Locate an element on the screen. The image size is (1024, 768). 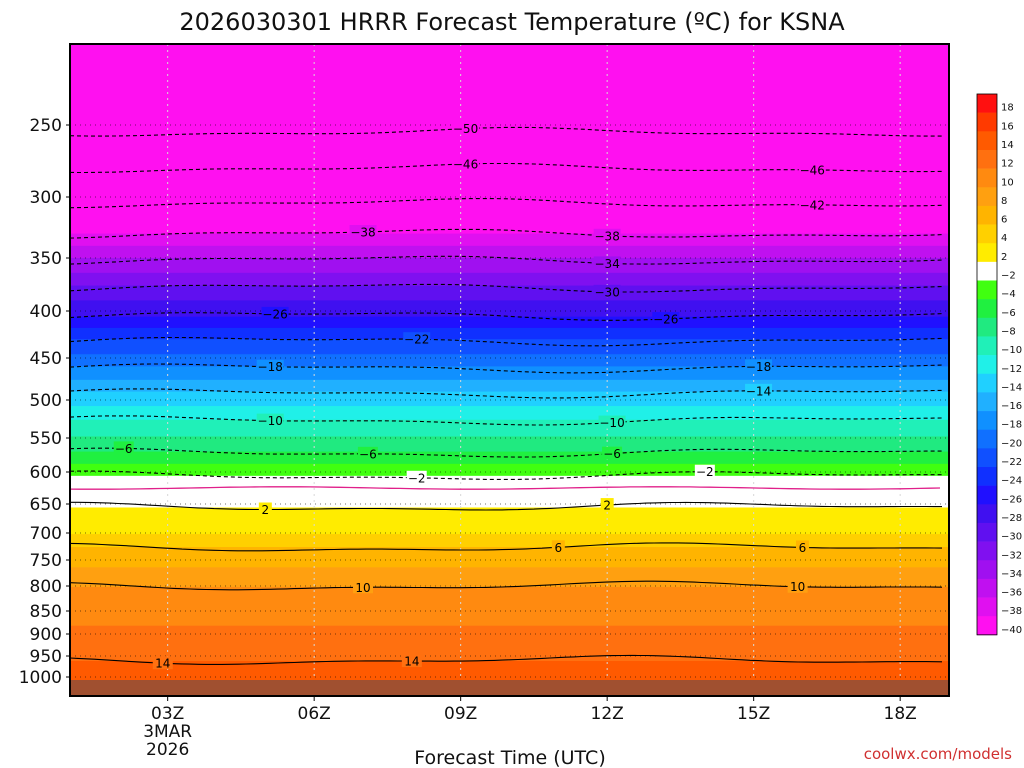
colorbar-label: 16 is located at coordinates (1007, 126).